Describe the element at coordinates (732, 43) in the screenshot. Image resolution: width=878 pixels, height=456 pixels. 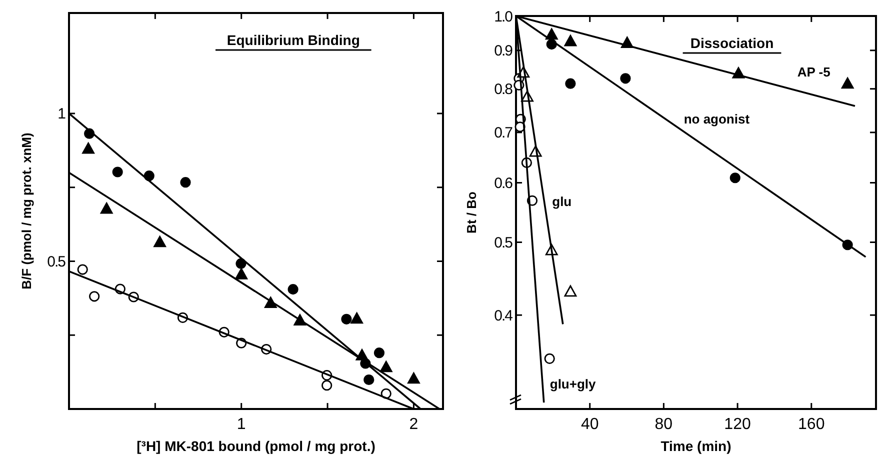
I see `text: Dissociation` at that location.